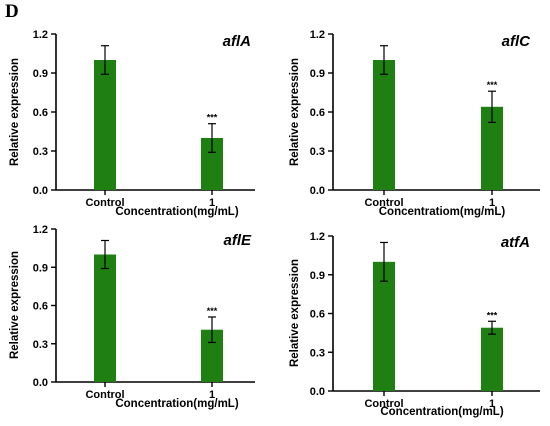 The image size is (550, 426). I want to click on chart-title: aflC, so click(517, 41).